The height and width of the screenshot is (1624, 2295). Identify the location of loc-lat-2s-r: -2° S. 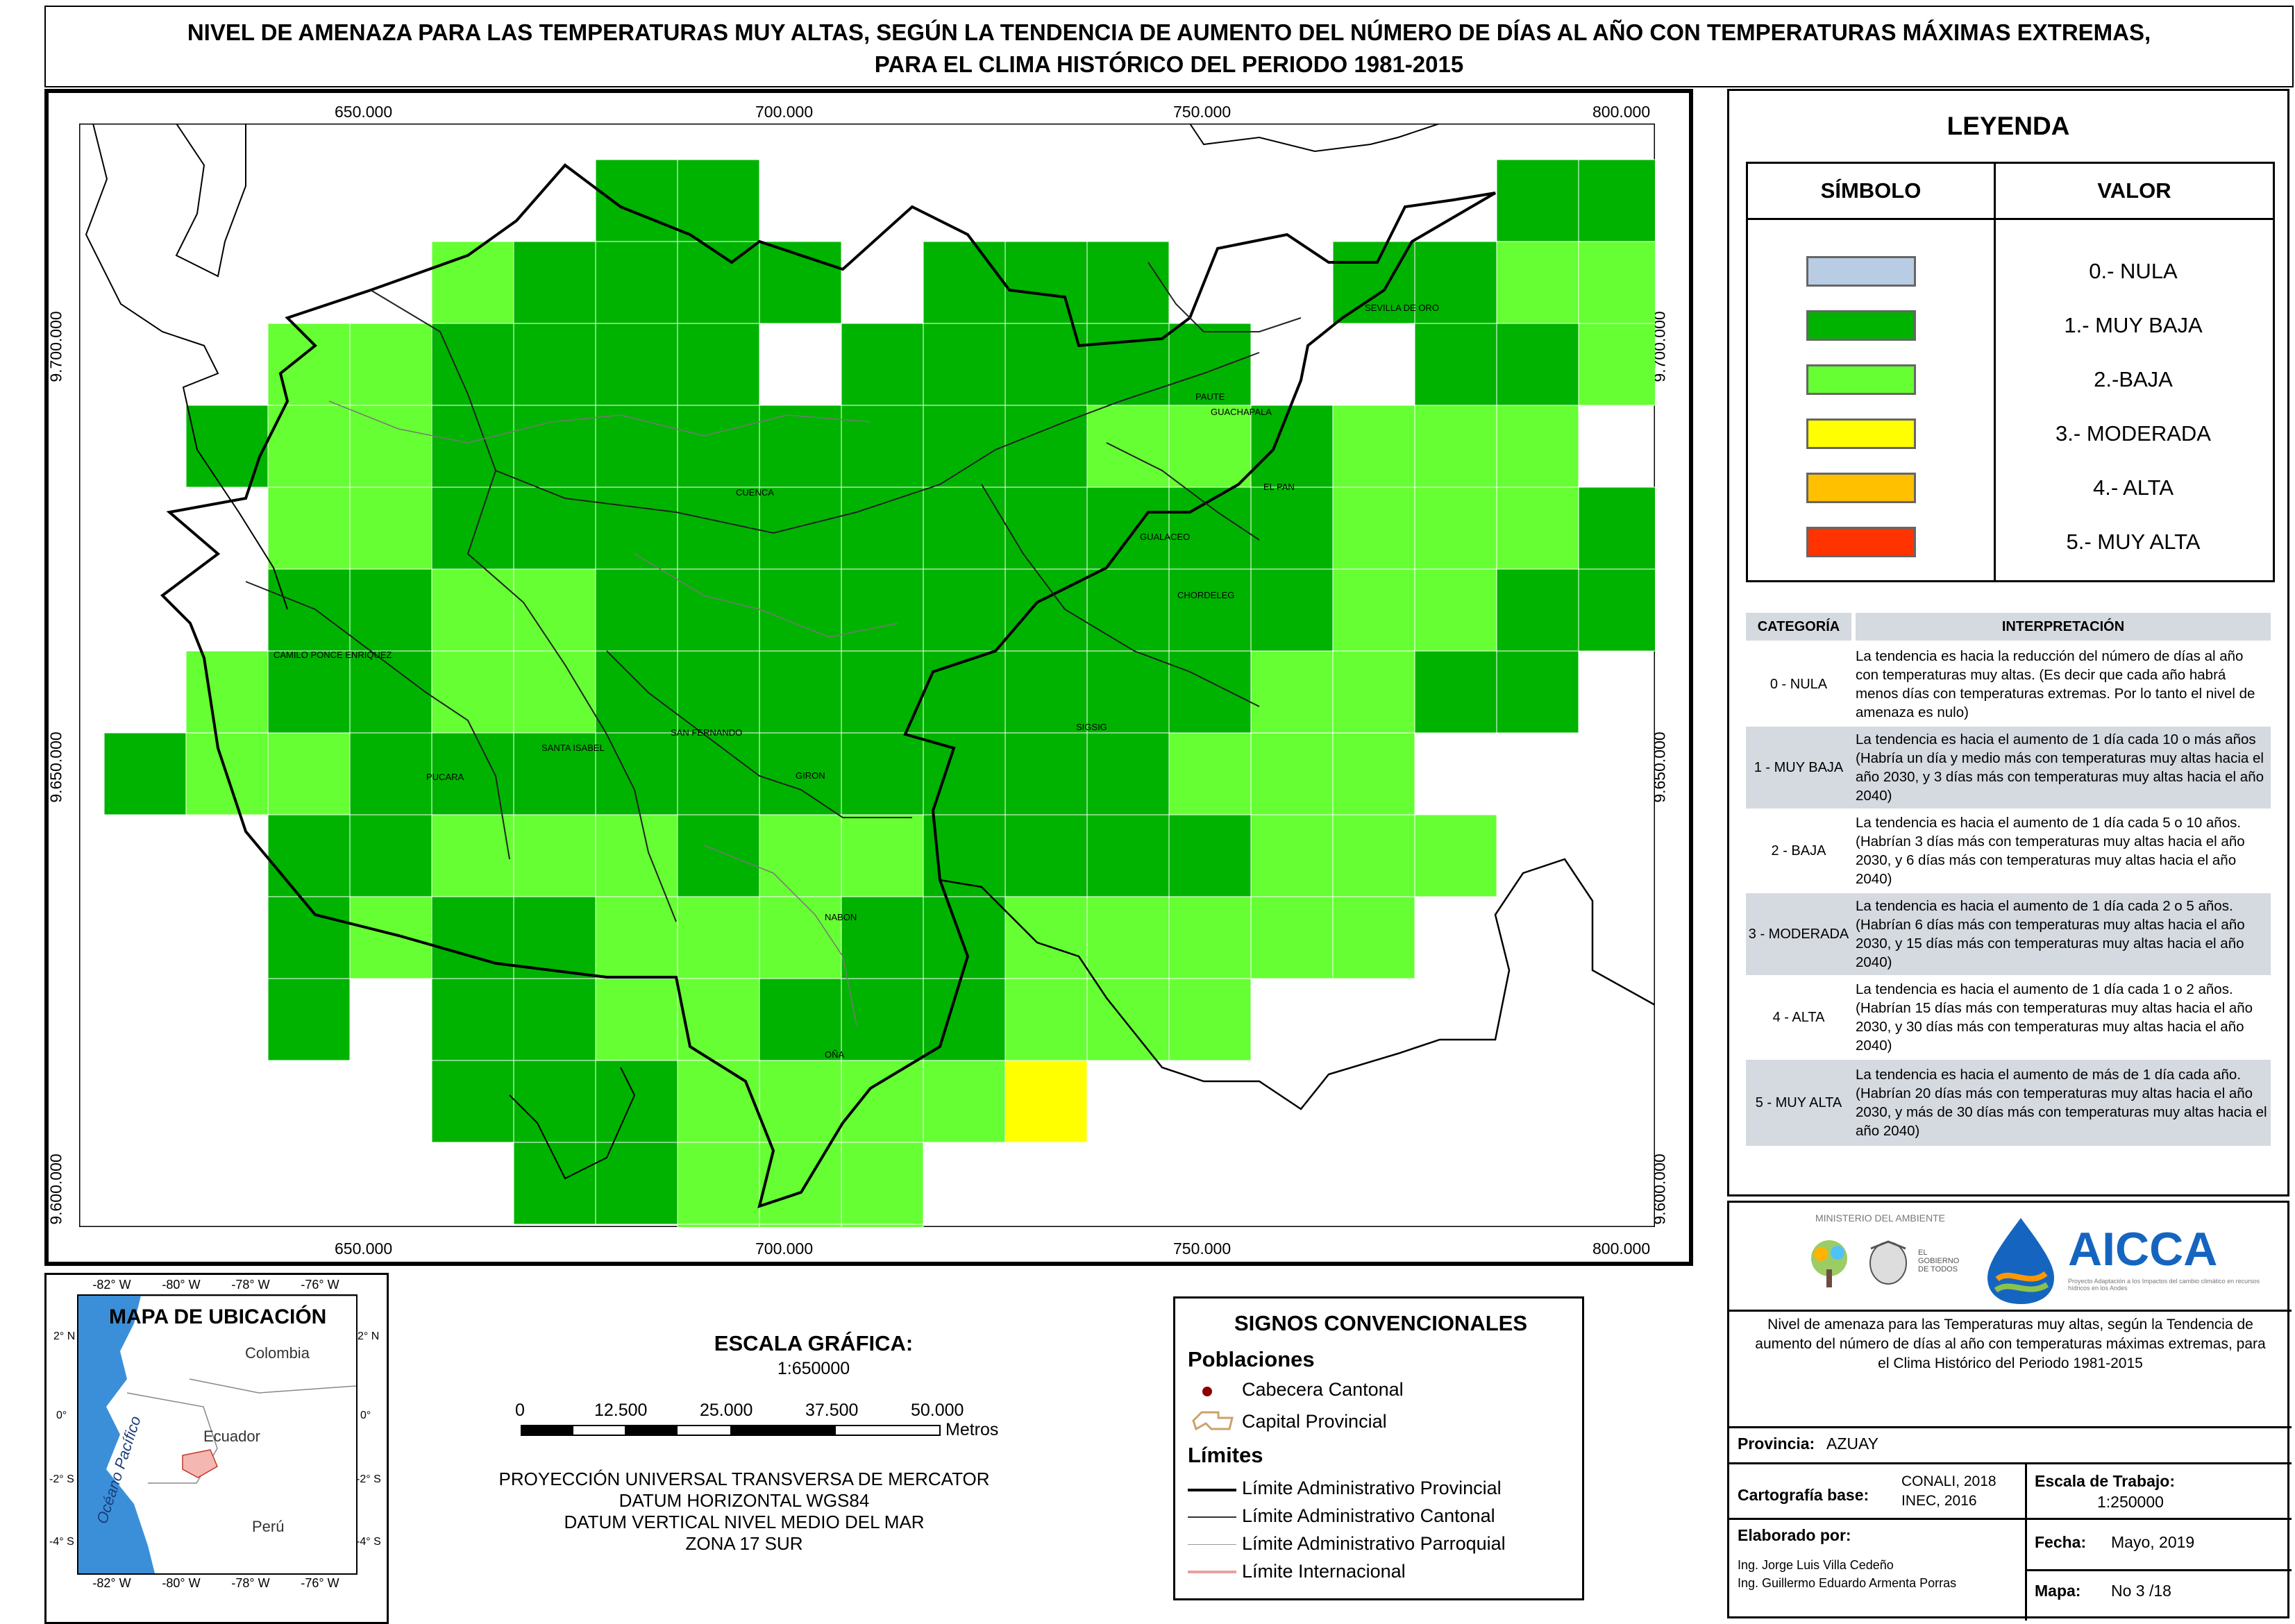
(368, 1479).